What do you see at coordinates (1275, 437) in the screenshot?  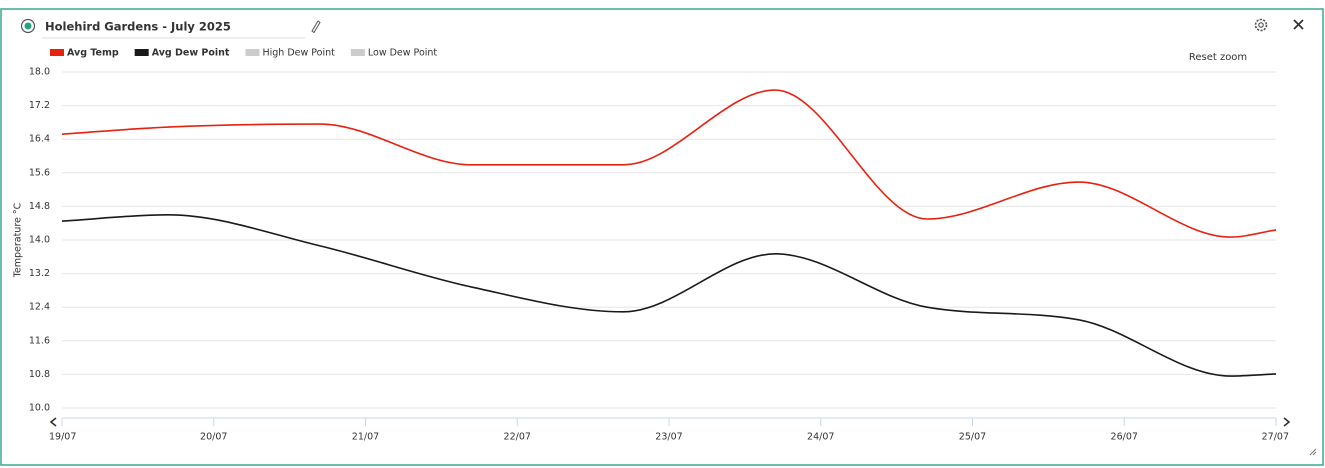 I see `x-tick-label: 27/07` at bounding box center [1275, 437].